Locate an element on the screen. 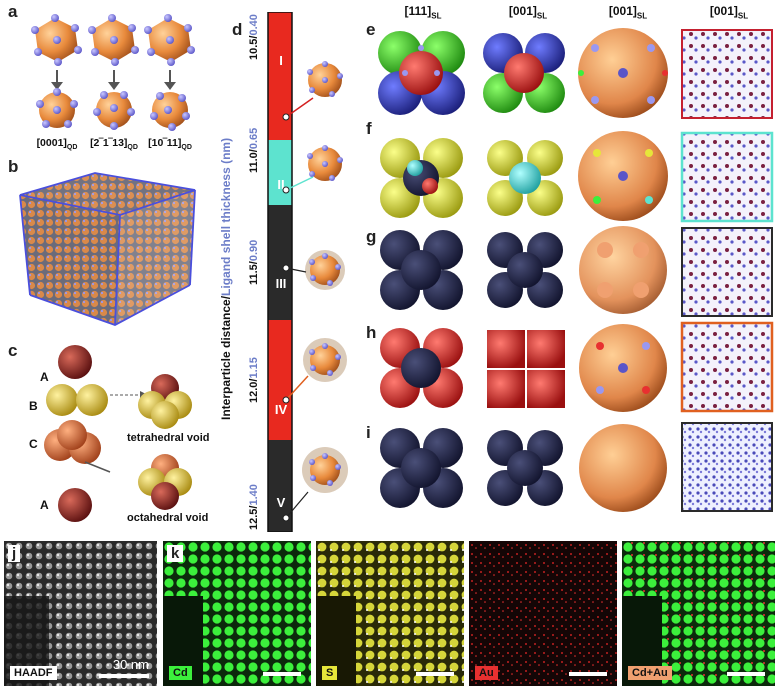  phase-particles is located at coordinates (315, 291).